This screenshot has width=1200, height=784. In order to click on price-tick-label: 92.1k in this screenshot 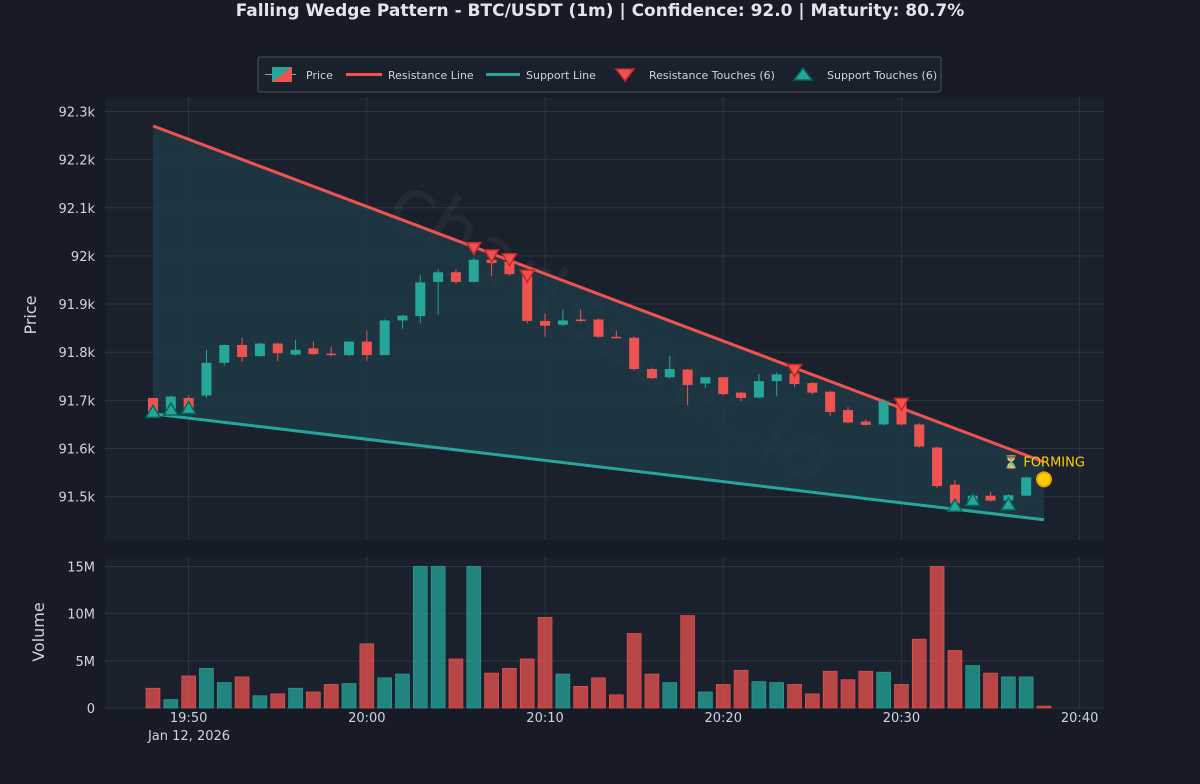, I will do `click(77, 209)`.